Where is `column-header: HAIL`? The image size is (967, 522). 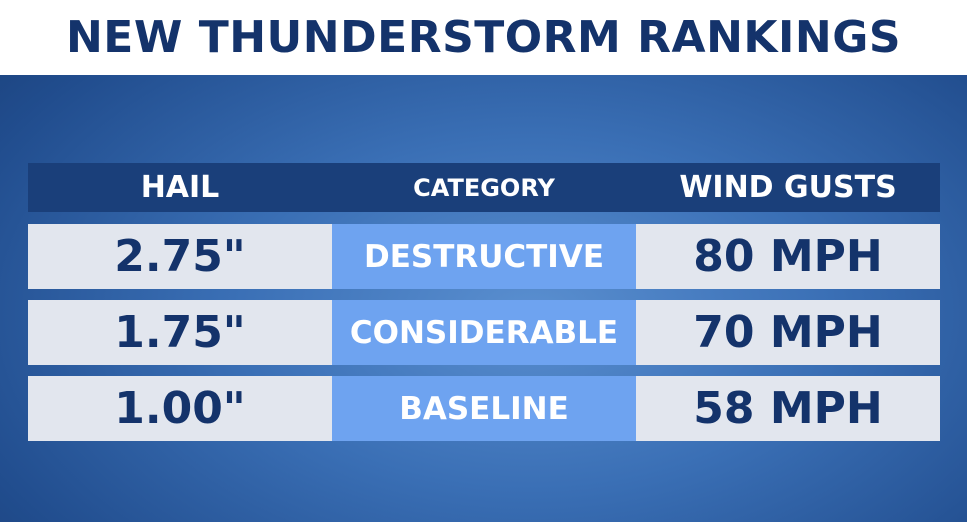
column-header: HAIL is located at coordinates (180, 187).